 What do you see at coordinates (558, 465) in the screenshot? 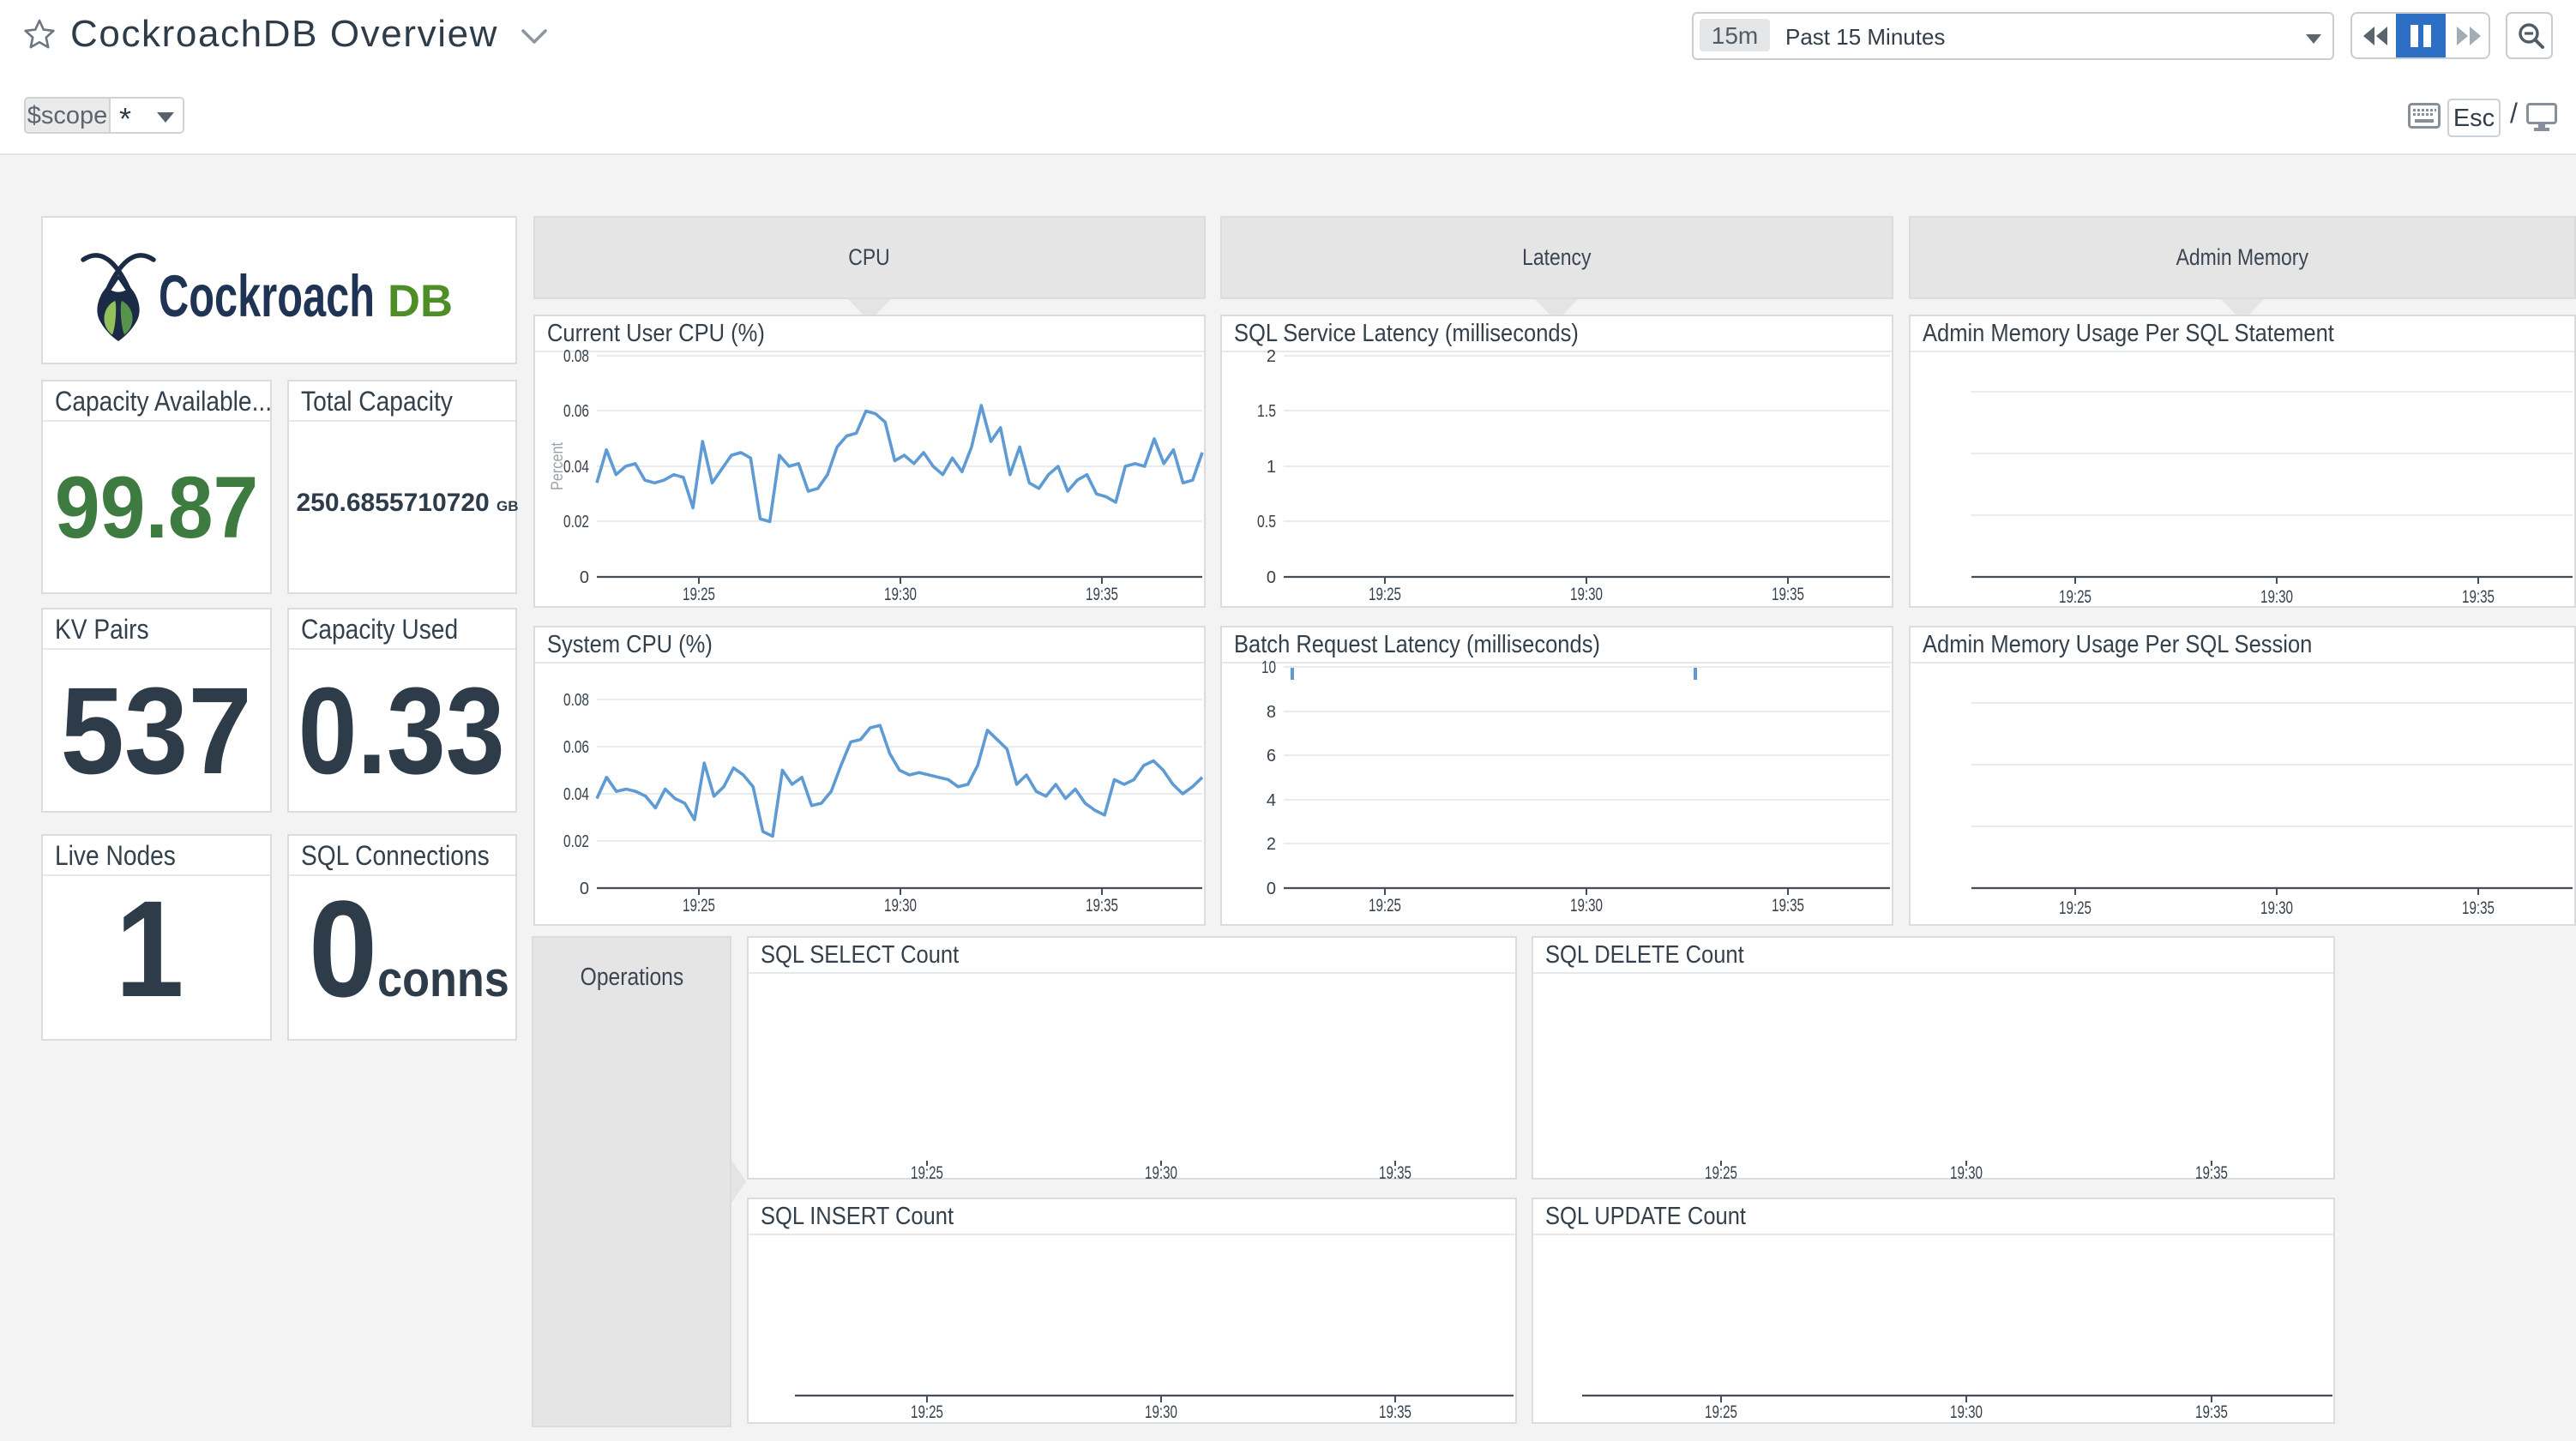
I see `svg-text: Percent` at bounding box center [558, 465].